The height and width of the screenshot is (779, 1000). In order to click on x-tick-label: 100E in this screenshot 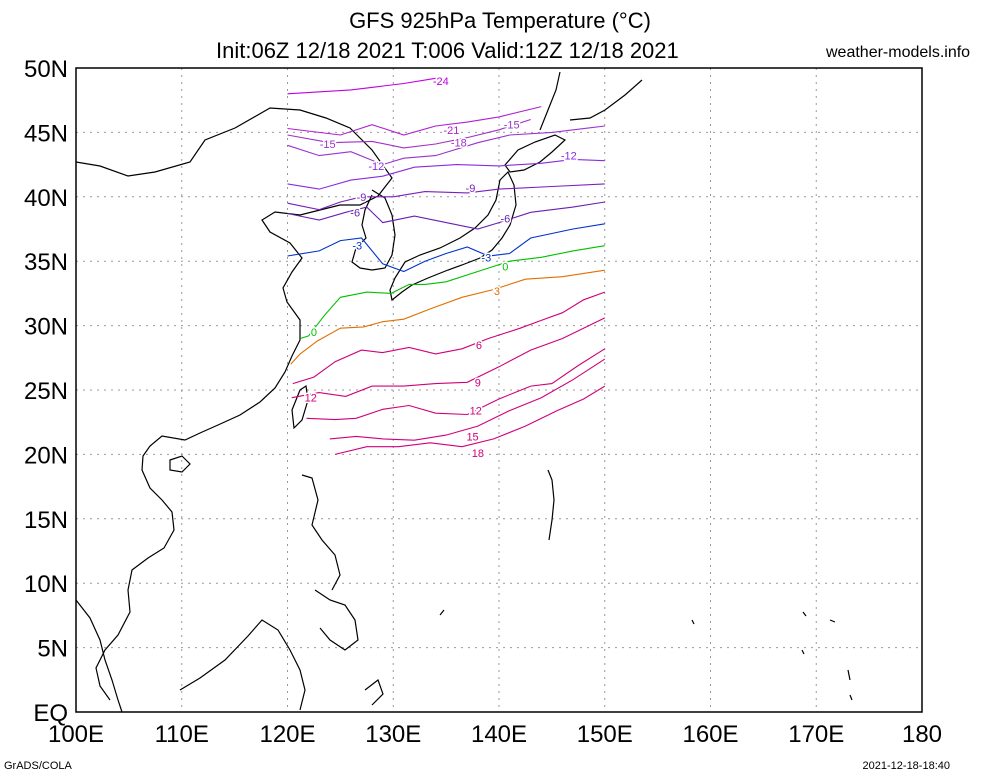, I will do `click(76, 734)`.